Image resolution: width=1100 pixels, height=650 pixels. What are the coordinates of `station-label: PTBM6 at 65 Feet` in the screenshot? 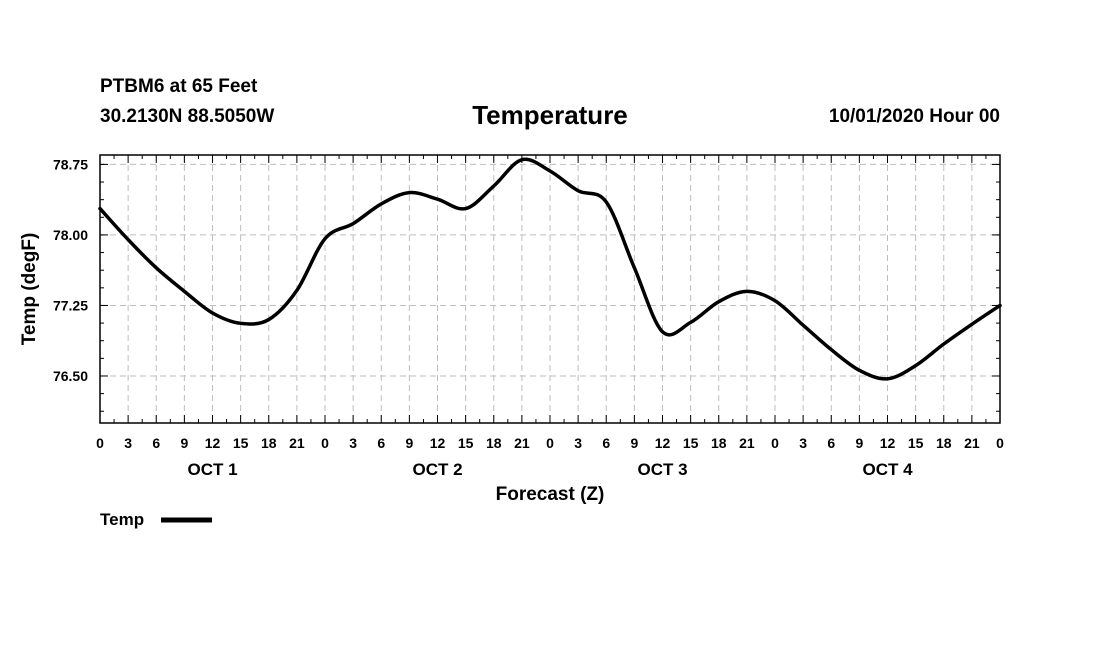 It's located at (179, 86).